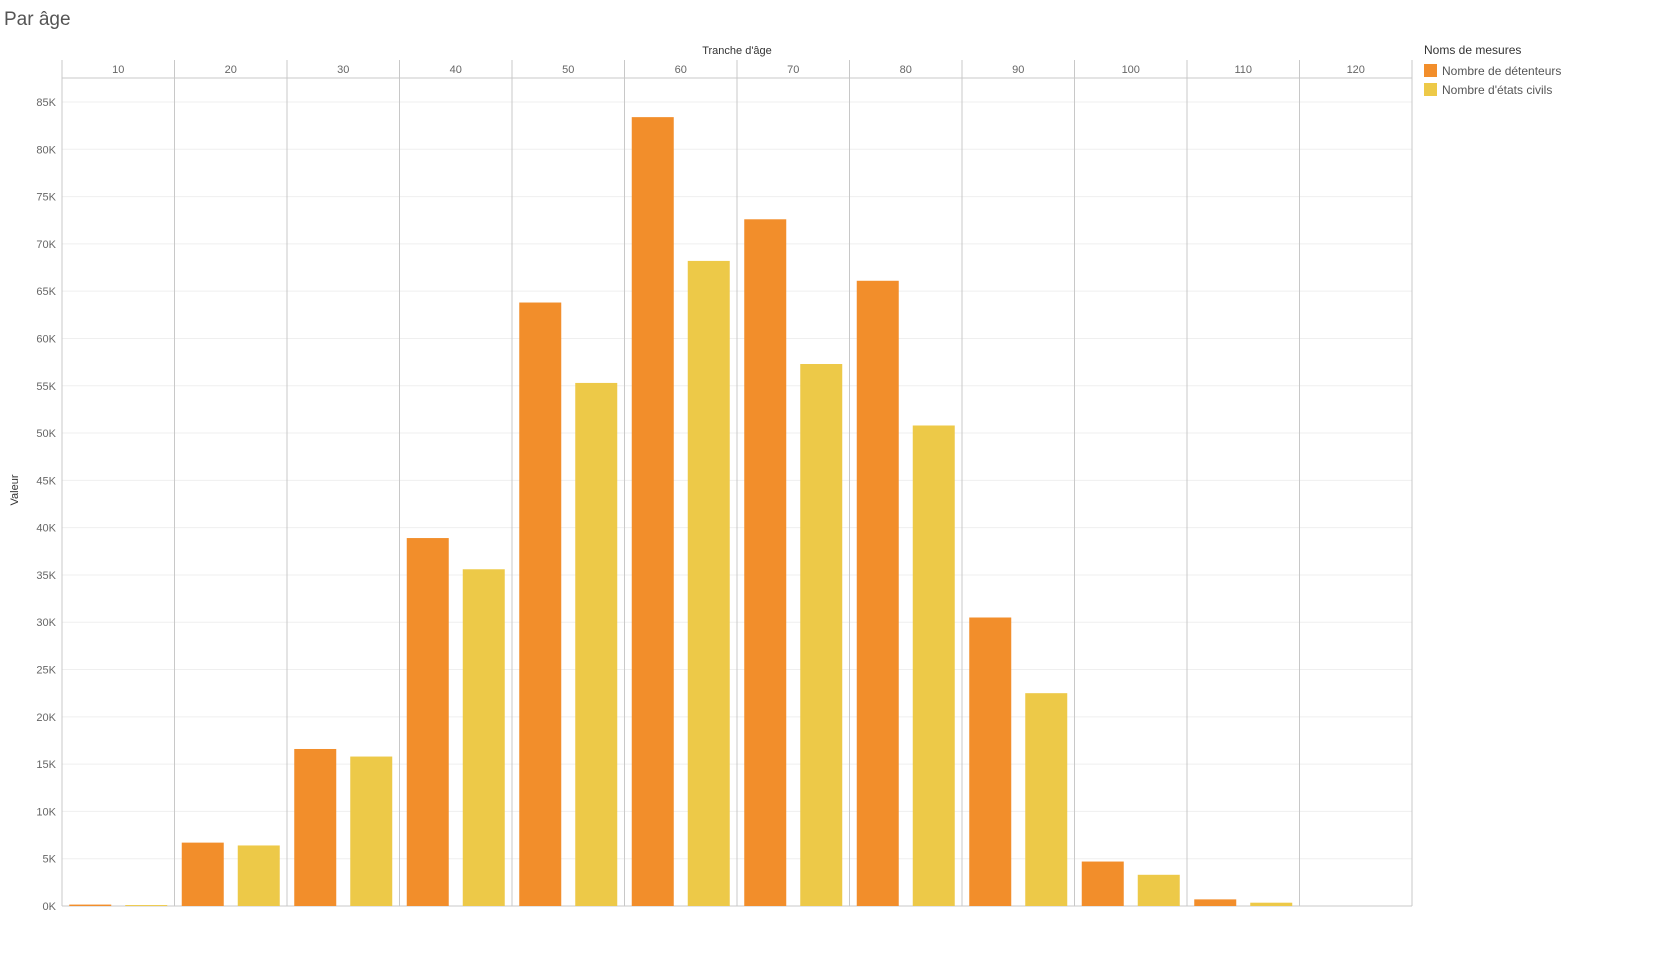 The height and width of the screenshot is (967, 1672). Describe the element at coordinates (46, 529) in the screenshot. I see `y-tick-label: 40K` at that location.